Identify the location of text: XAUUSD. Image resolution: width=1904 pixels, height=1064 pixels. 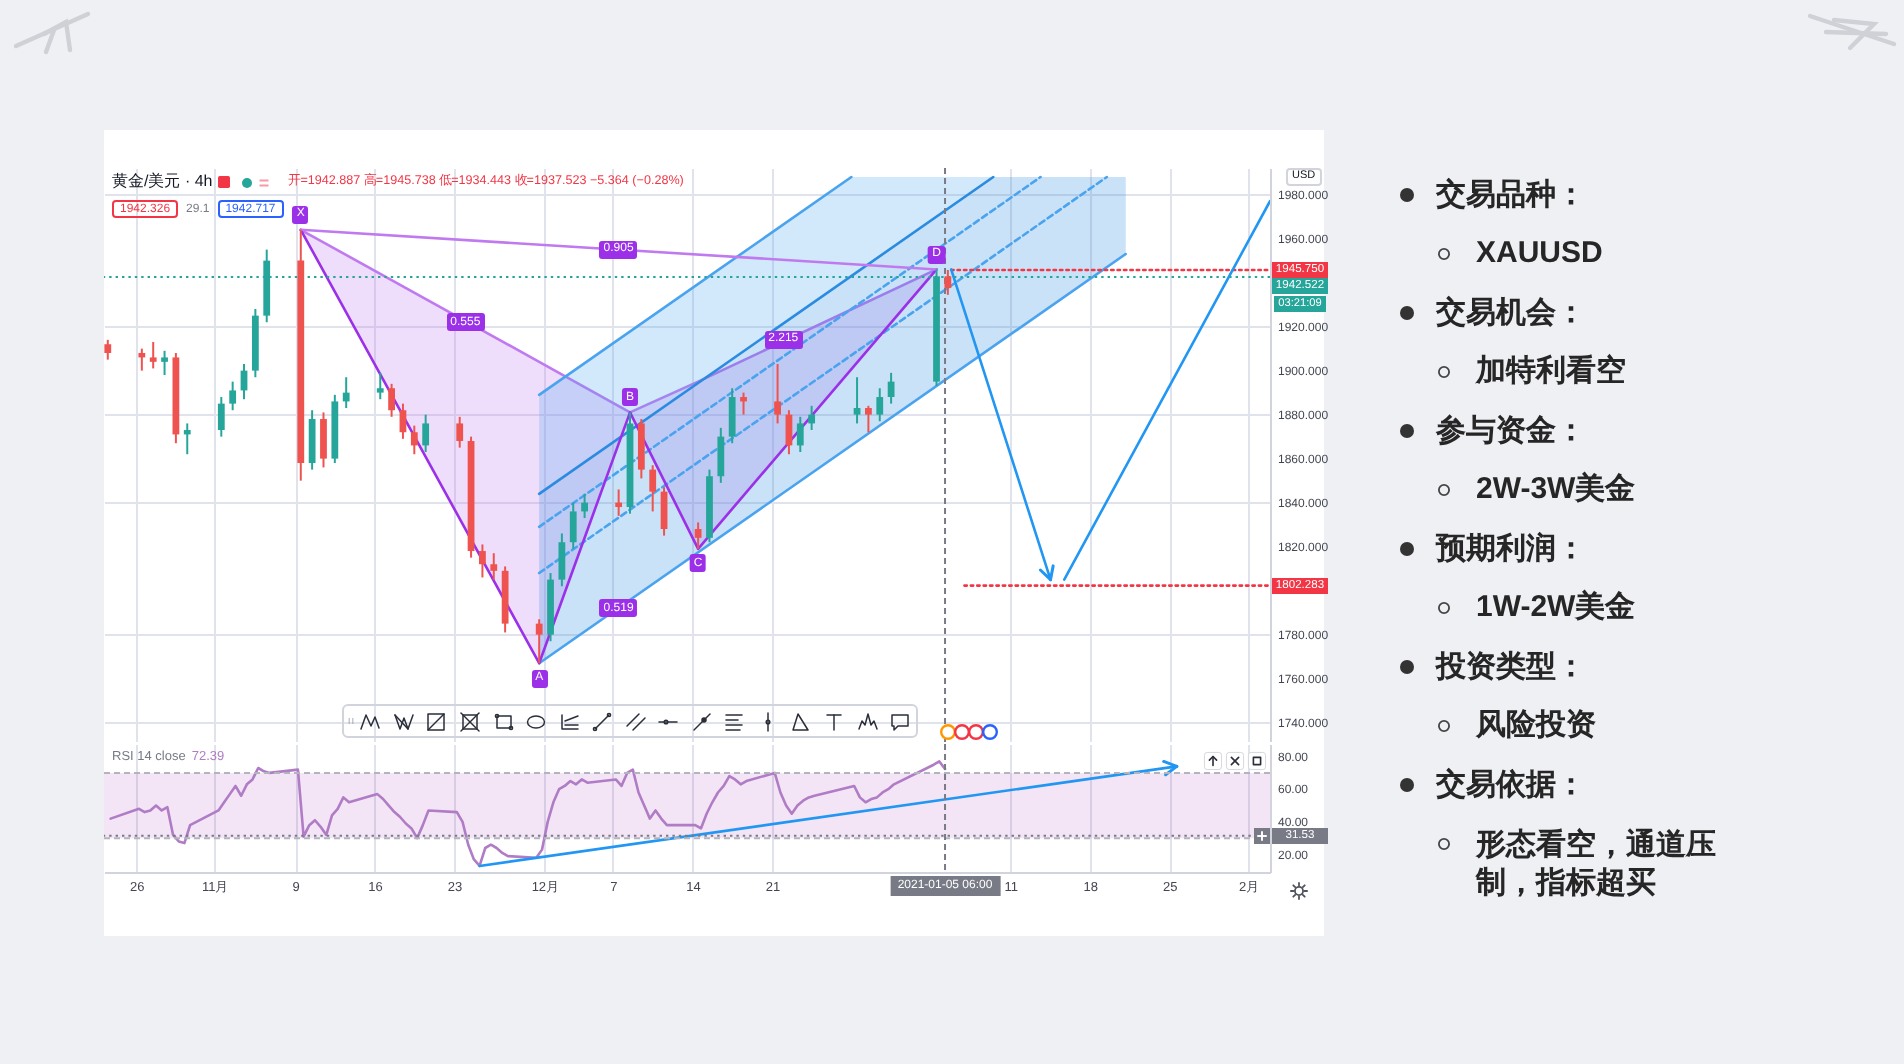
(1540, 253).